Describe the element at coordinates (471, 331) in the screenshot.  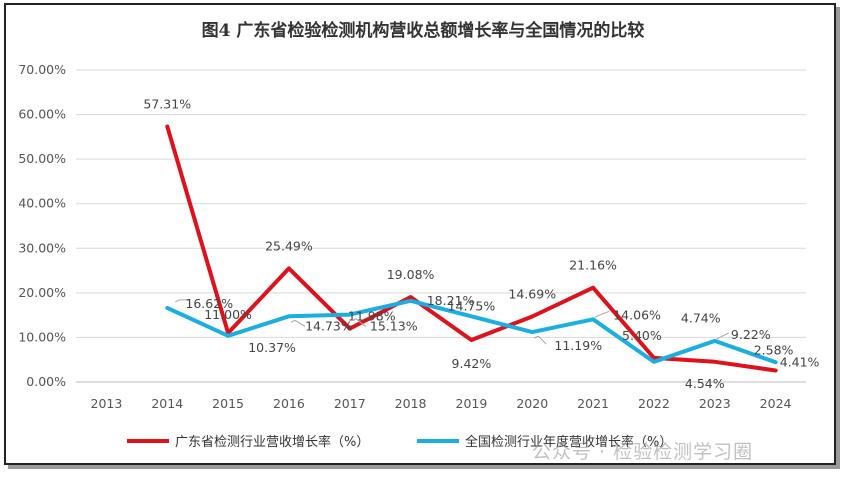
I see `series-line-national` at that location.